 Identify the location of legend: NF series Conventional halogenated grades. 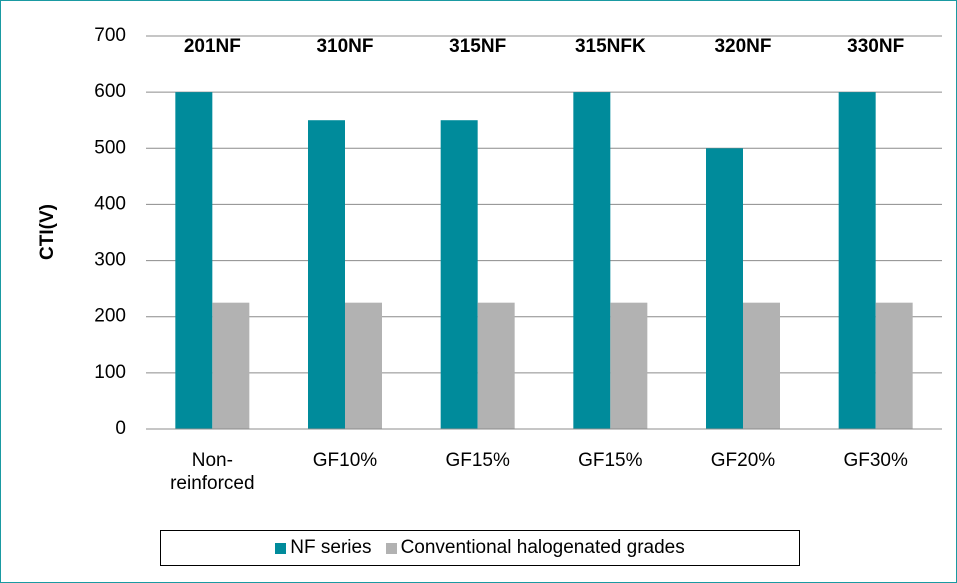
(480, 548).